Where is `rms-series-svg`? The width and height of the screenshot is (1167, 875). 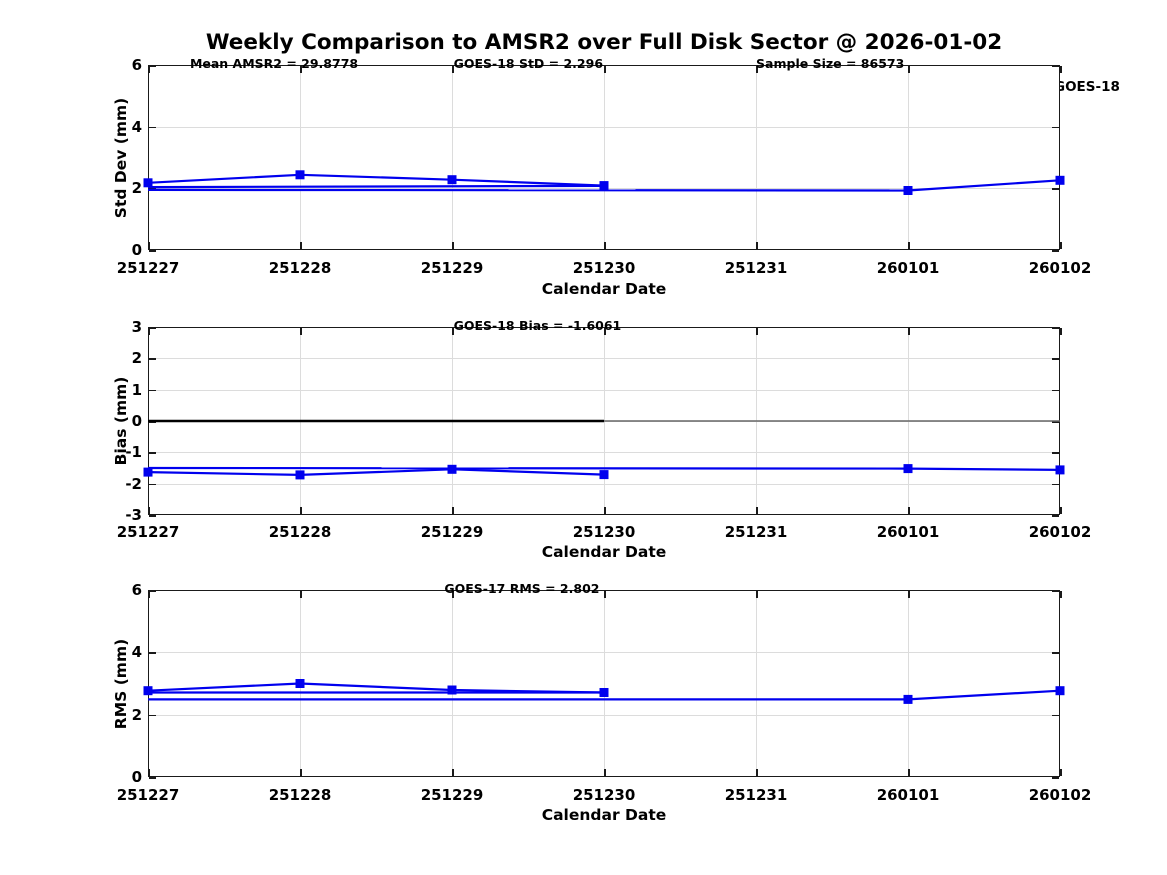 rms-series-svg is located at coordinates (604, 691).